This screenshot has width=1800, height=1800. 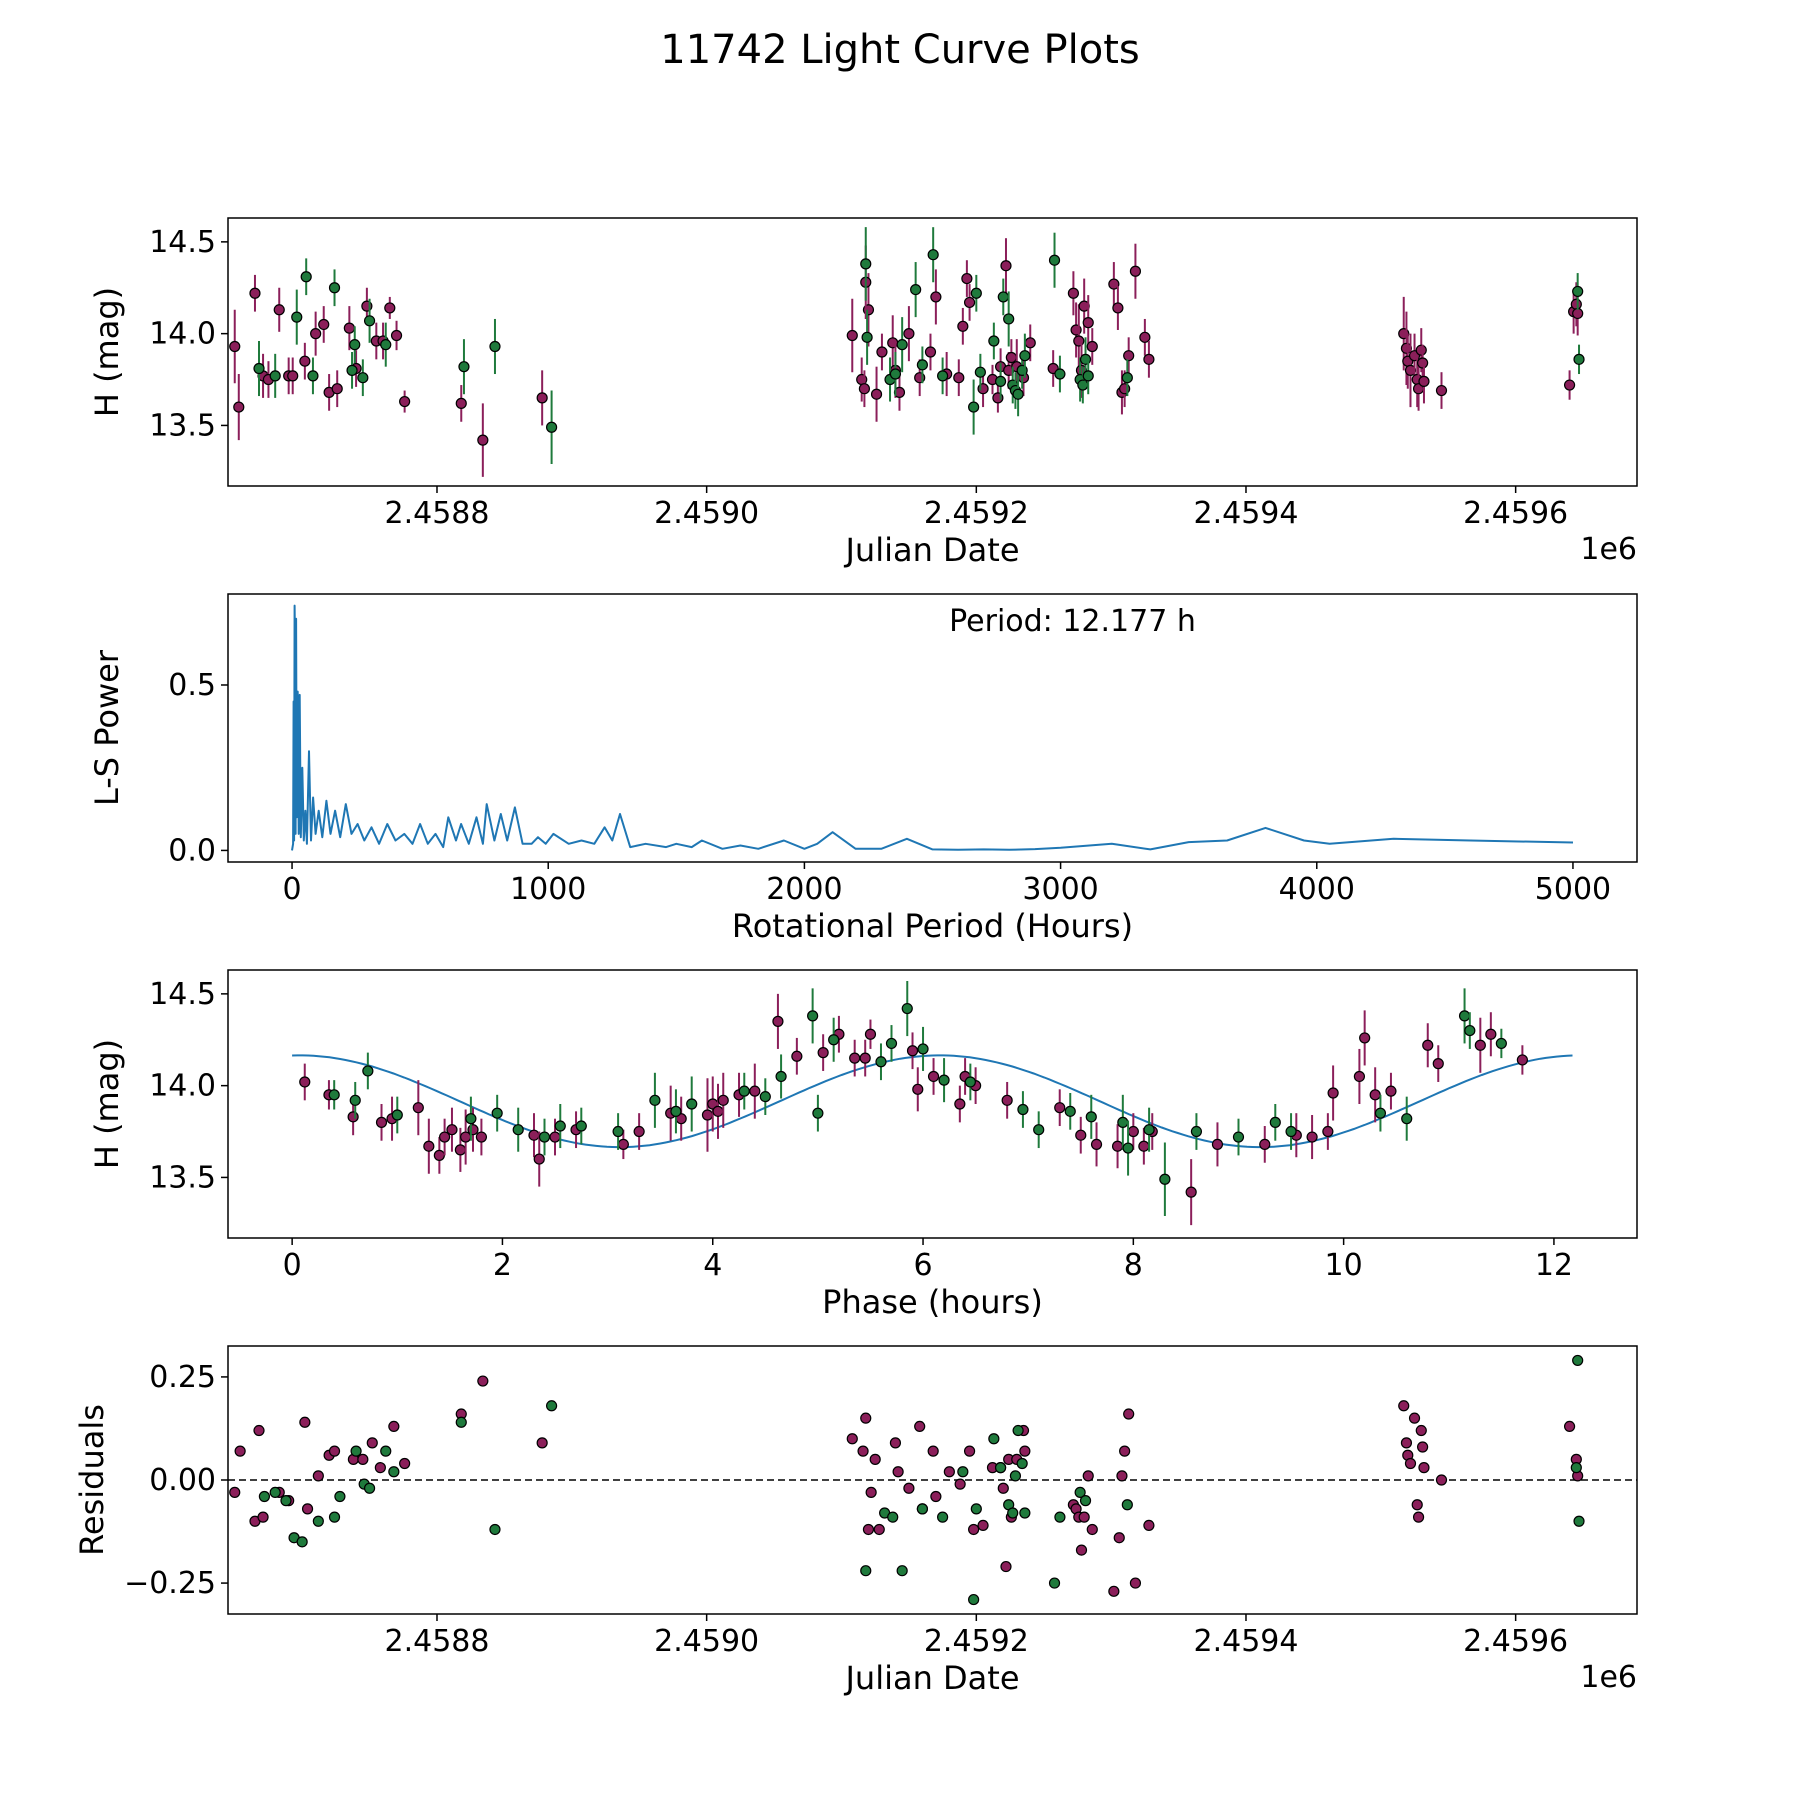 I want to click on y-tick-label: 14.0, so click(x=182, y=1086).